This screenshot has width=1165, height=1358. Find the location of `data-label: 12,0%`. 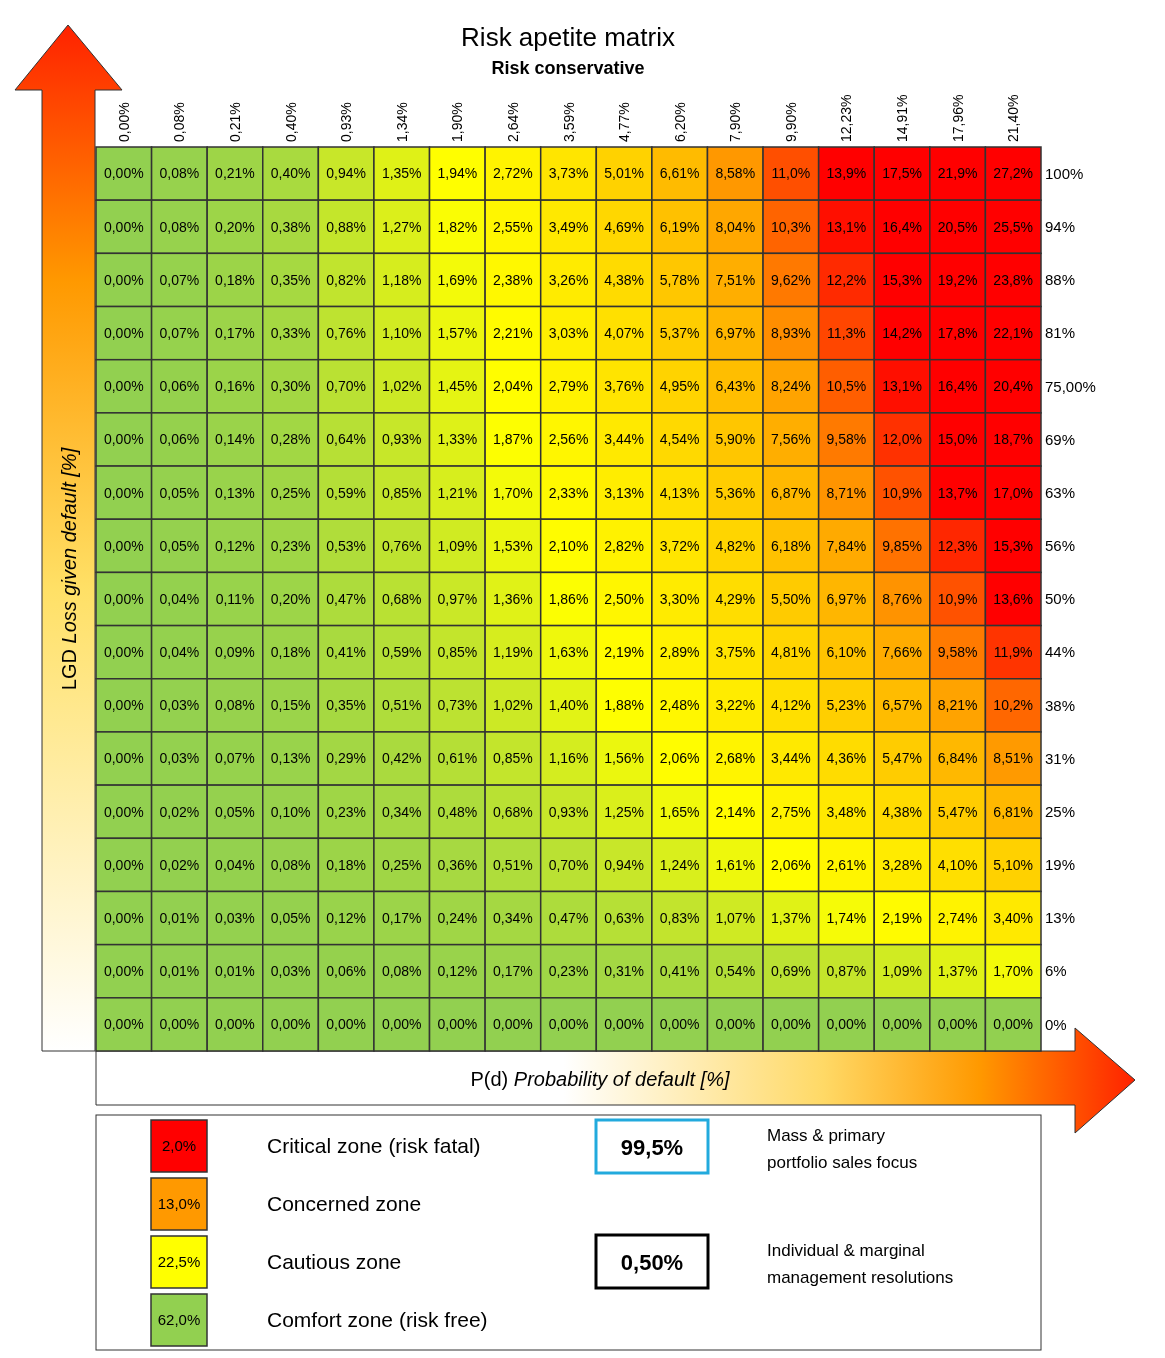

data-label: 12,0% is located at coordinates (902, 439).